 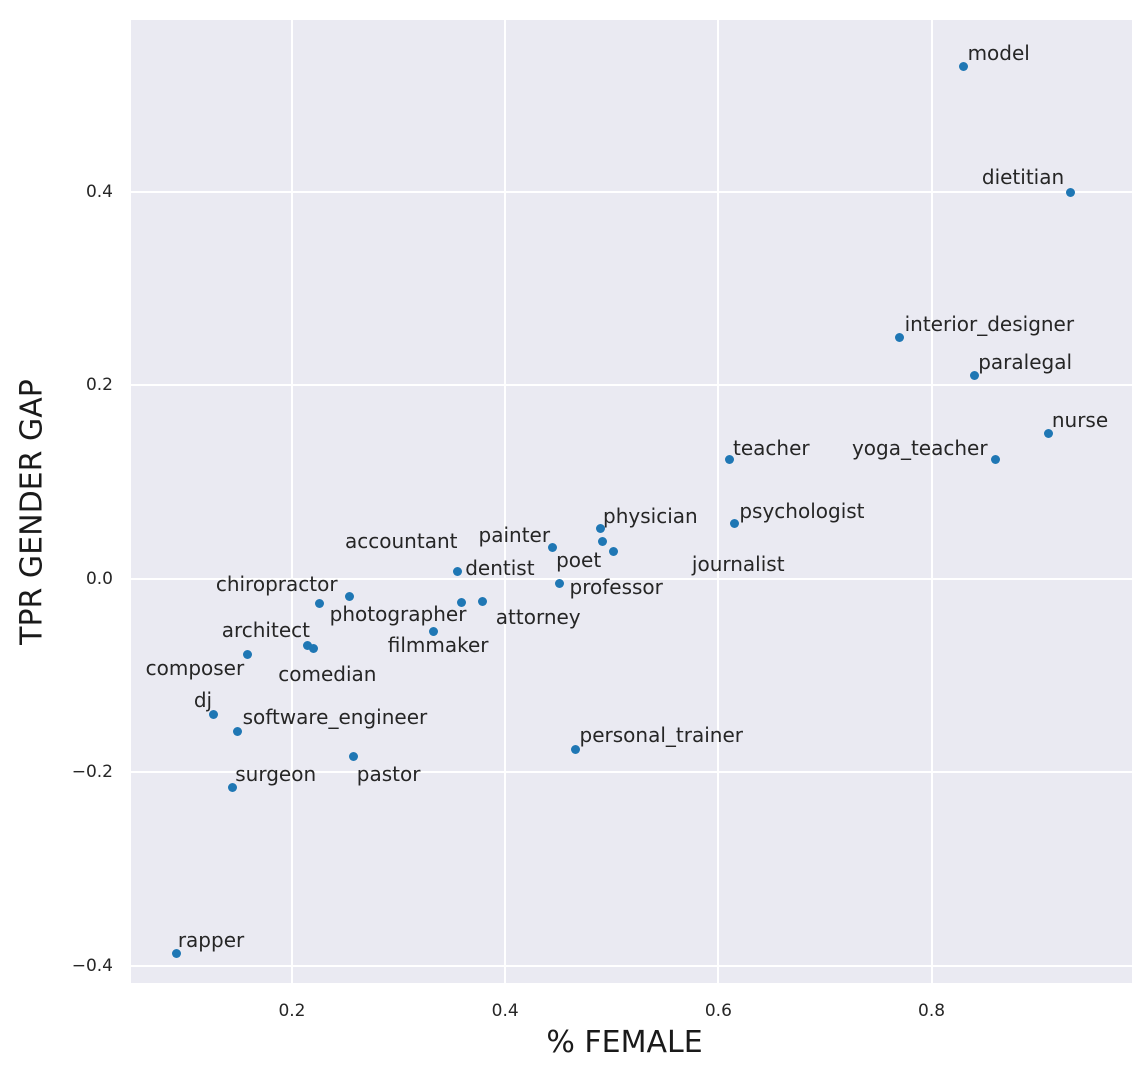 I want to click on y-axis-label: TPR GENDER GAP, so click(x=32, y=511).